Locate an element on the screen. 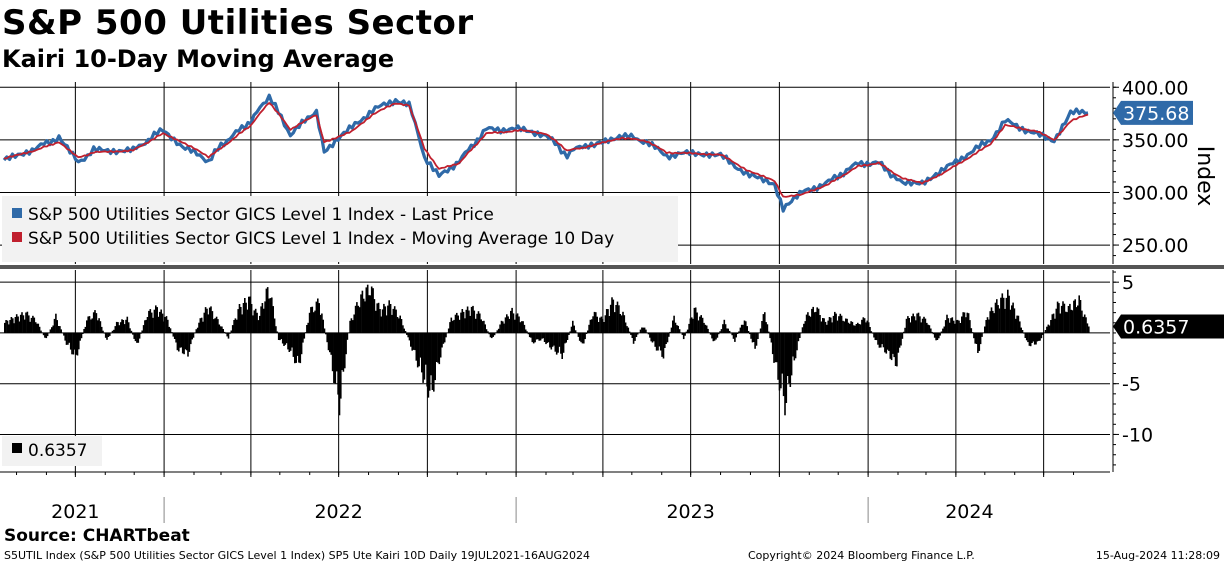  lower-y-tick-label: -5 is located at coordinates (1131, 385).